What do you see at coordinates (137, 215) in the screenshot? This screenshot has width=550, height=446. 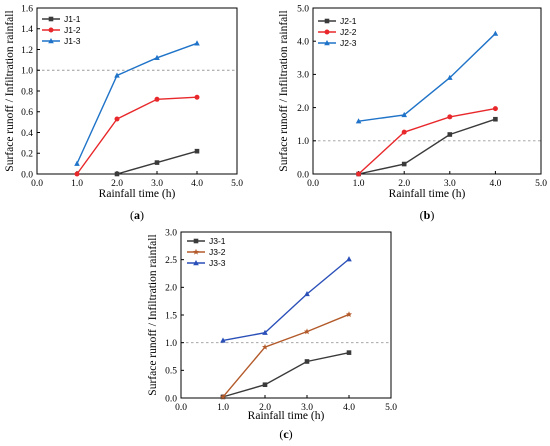 I see `panel-label: (a)` at bounding box center [137, 215].